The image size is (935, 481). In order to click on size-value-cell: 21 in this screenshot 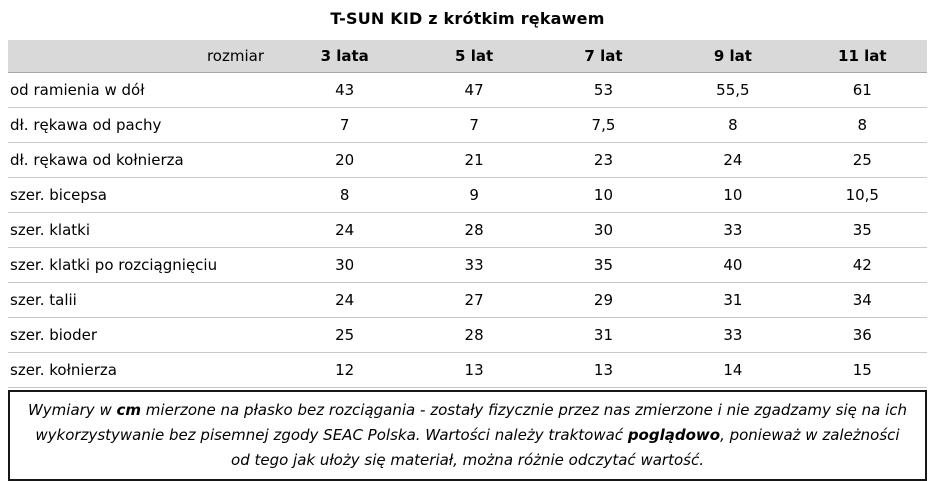, I will do `click(474, 160)`.